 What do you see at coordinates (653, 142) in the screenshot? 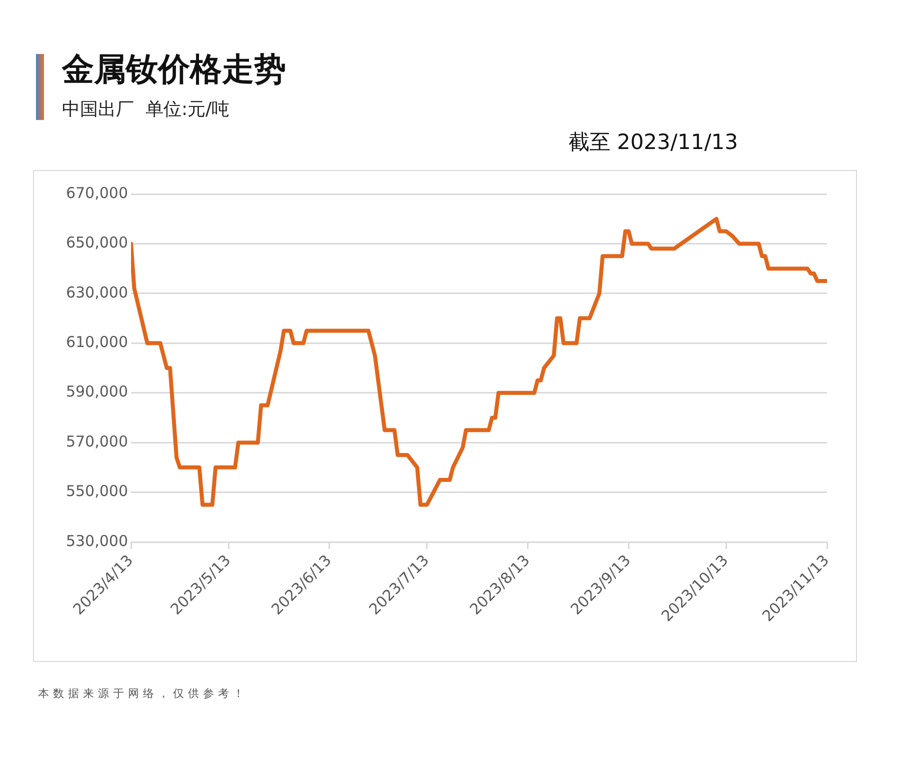
I see `text: 截至 2023/11/13` at bounding box center [653, 142].